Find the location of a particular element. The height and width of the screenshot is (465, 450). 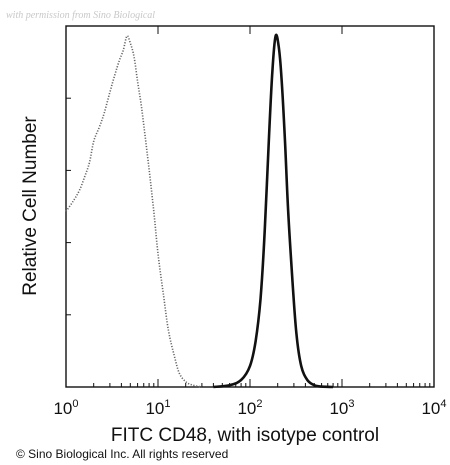

x-tick-label: 10² is located at coordinates (249, 408).